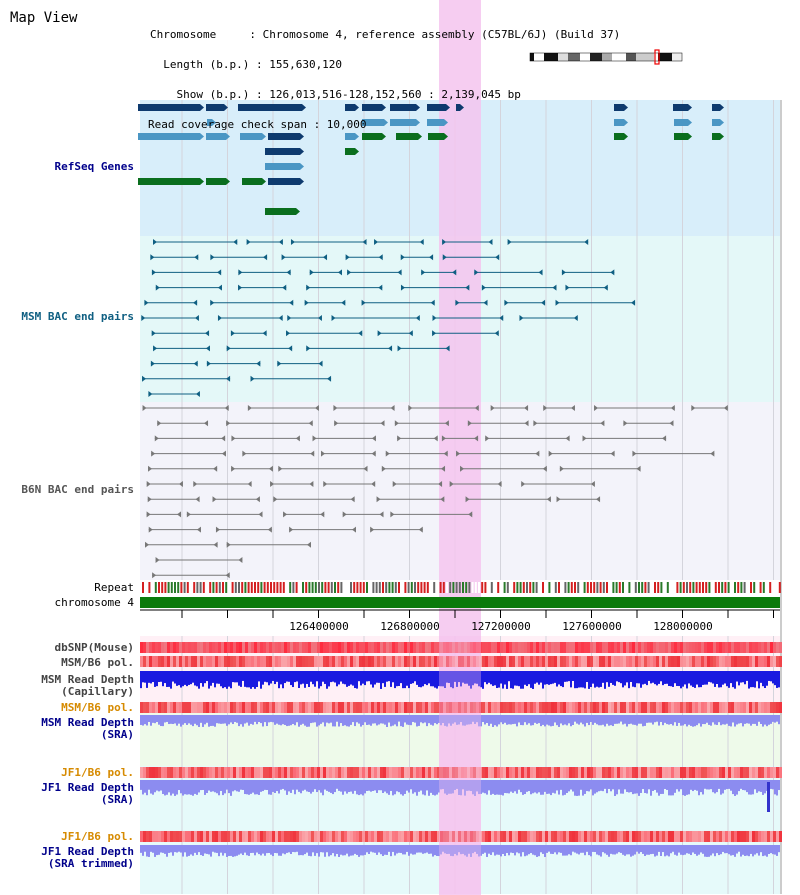 The width and height of the screenshot is (800, 895). I want to click on track-label-jf1-b6-pol: JF1/B6 pol., so click(97, 772).